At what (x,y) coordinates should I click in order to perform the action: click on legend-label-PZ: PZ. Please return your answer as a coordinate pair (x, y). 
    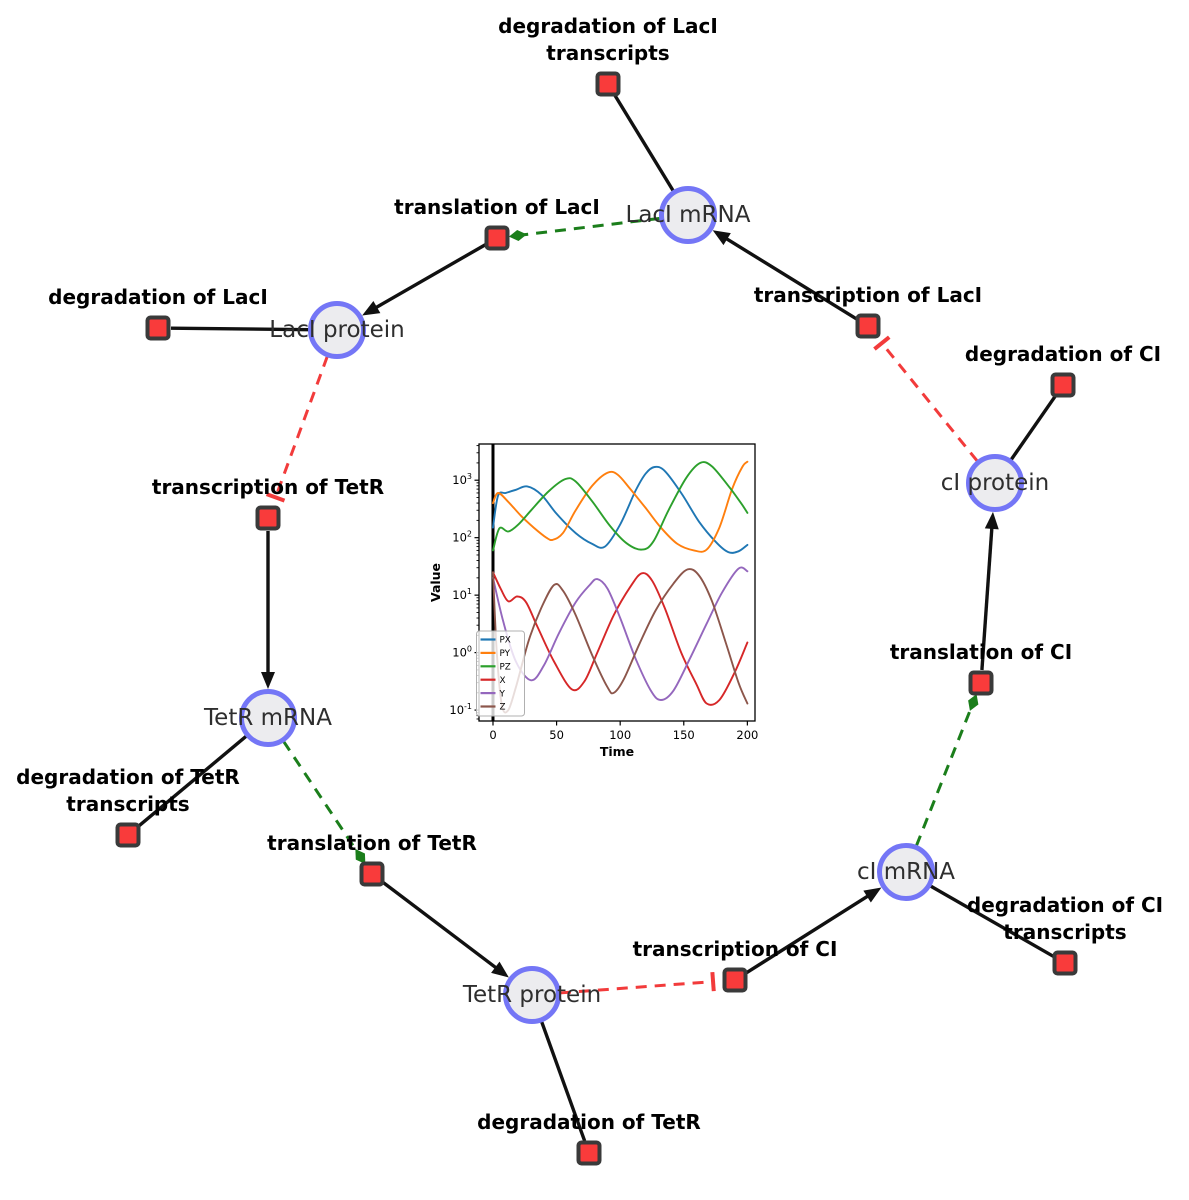
    Looking at the image, I should click on (505, 668).